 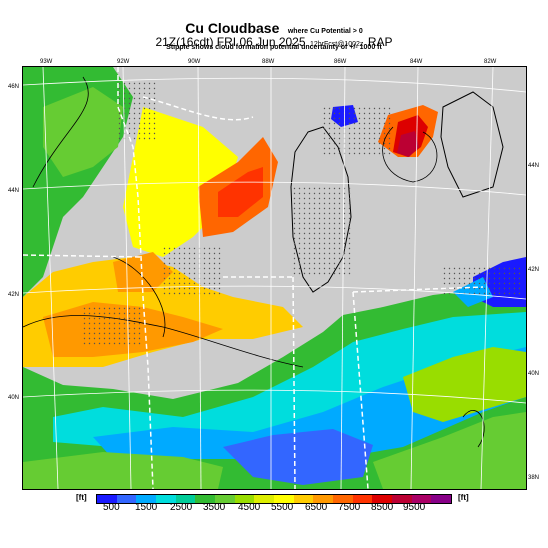 I want to click on wi-red, so click(x=240, y=192).